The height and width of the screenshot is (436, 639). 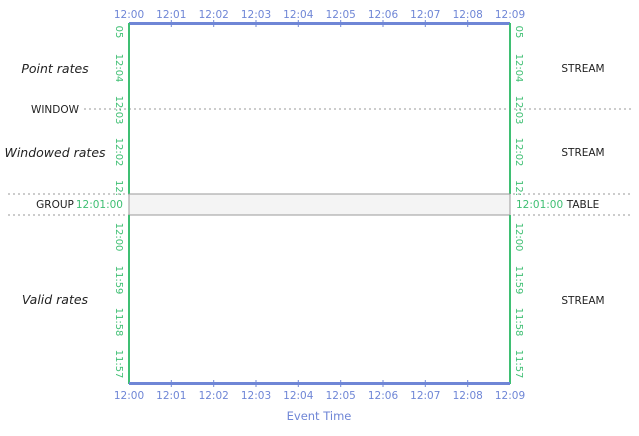 I want to click on top-tick-label: 12:02, so click(x=214, y=15).